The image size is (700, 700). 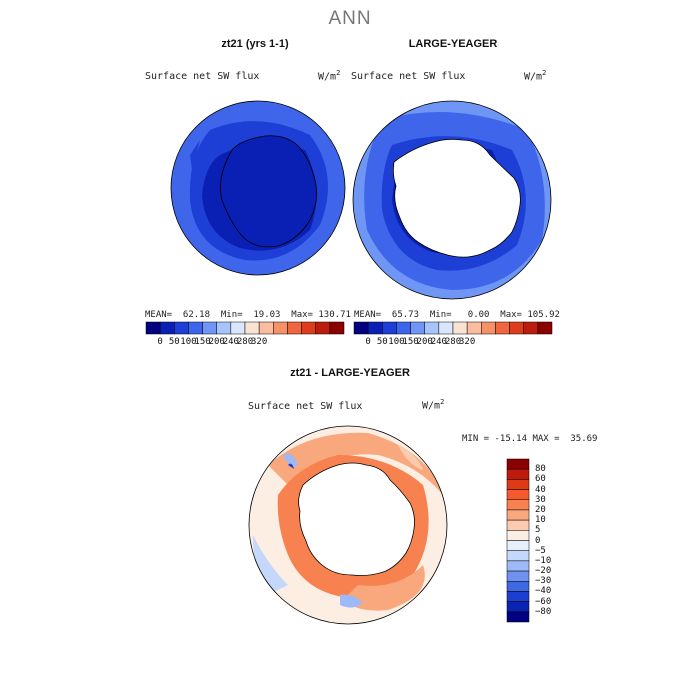 I want to click on colorbar-tick-label: 60, so click(x=540, y=479).